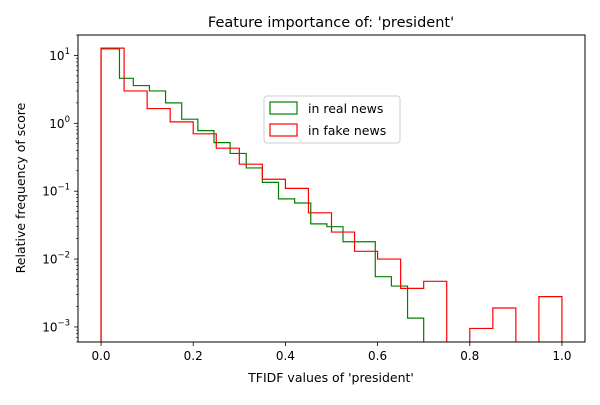  I want to click on y-tick-label: 10¹, so click(59, 55).